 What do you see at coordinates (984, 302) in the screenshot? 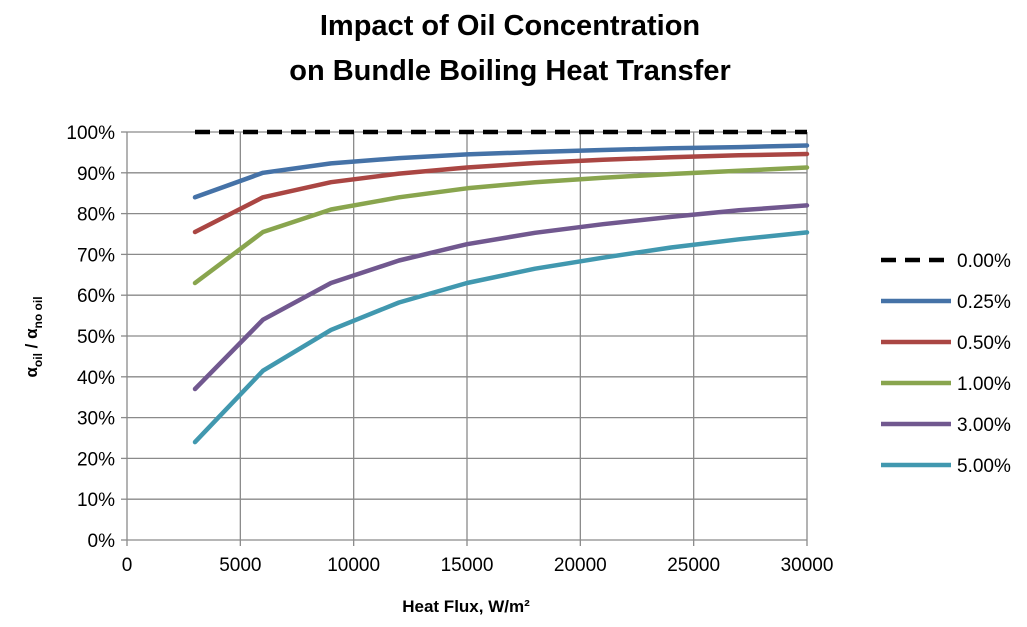
I see `legend-label: 0.25%` at bounding box center [984, 302].